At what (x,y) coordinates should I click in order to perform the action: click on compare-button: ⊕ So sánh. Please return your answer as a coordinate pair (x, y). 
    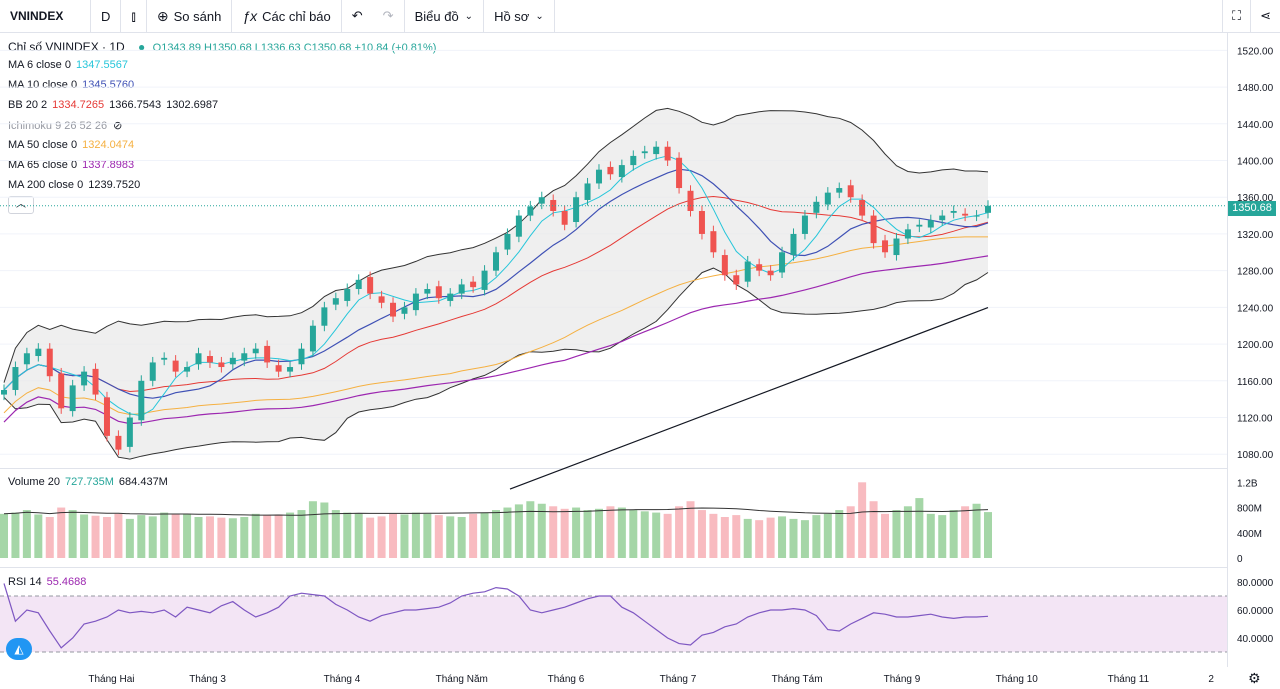
    Looking at the image, I should click on (190, 16).